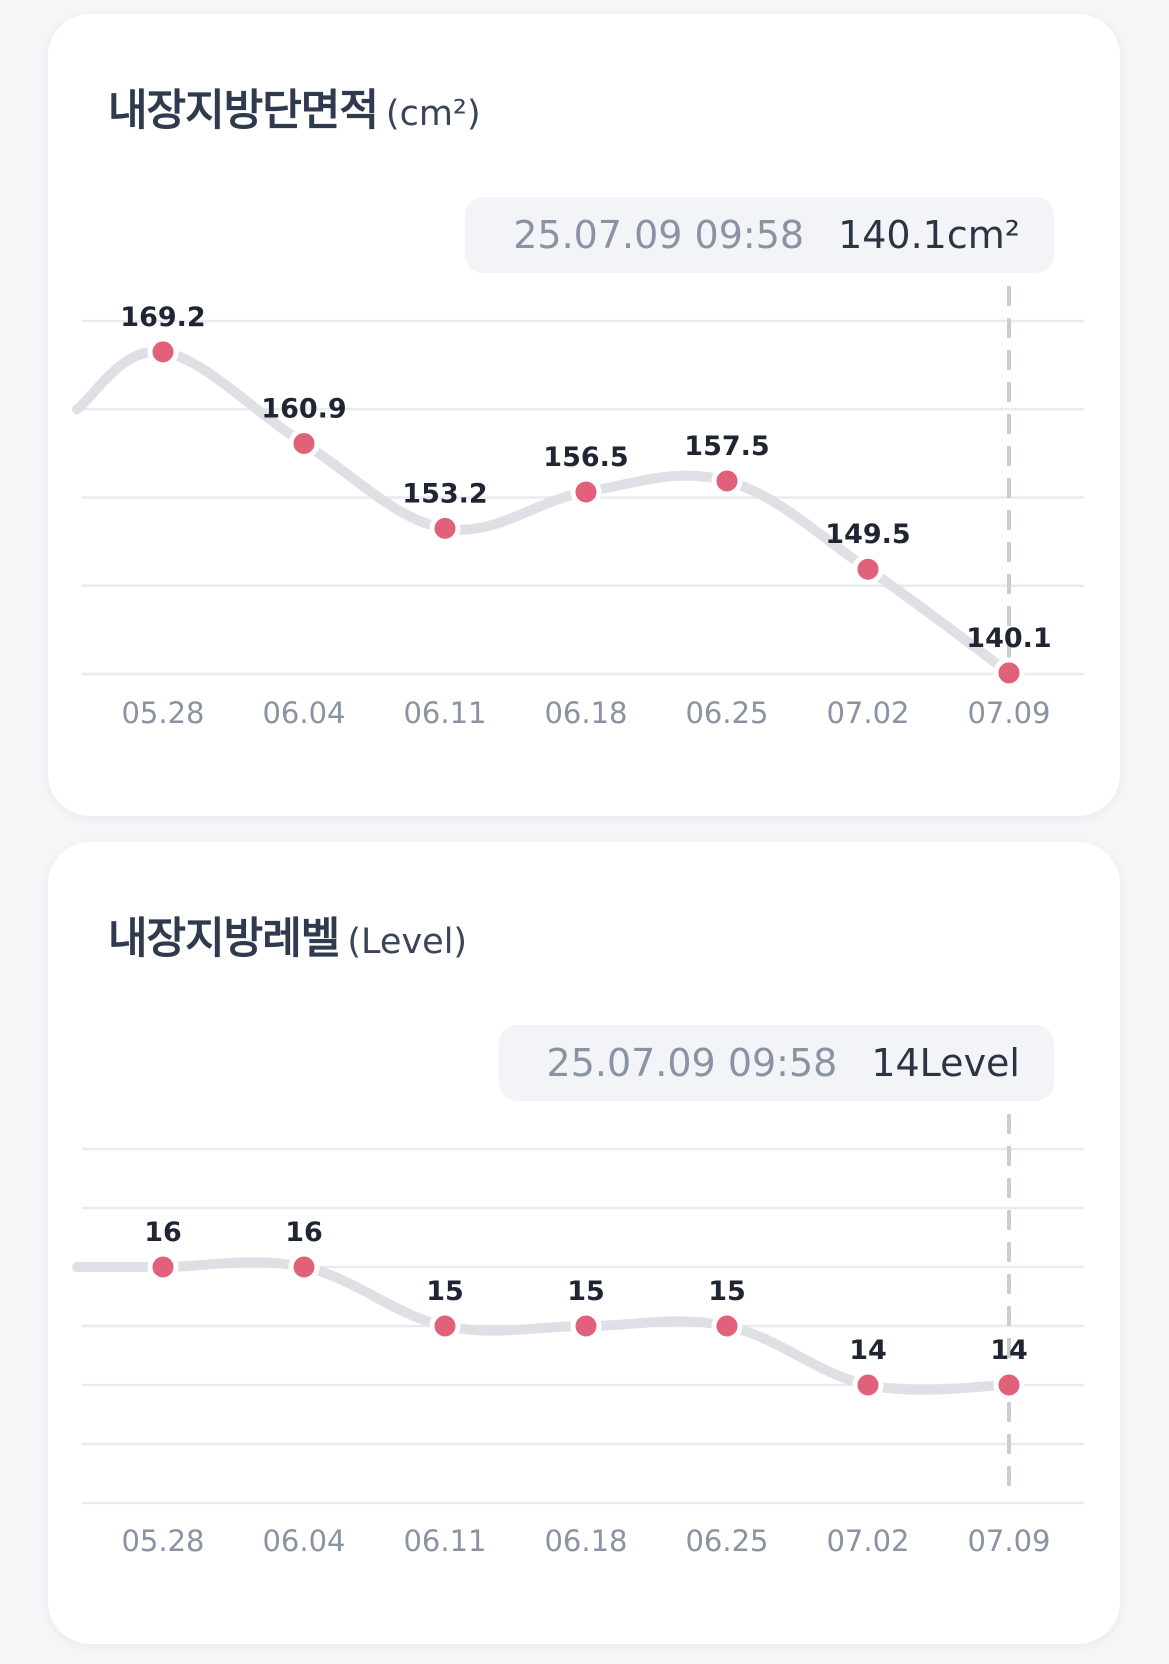 The width and height of the screenshot is (1169, 1664). Describe the element at coordinates (945, 1063) in the screenshot. I see `tooltip-value: 14Level` at that location.